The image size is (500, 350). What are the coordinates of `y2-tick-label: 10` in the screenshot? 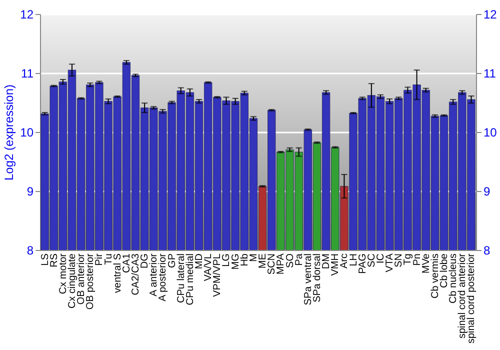 It's located at (491, 133).